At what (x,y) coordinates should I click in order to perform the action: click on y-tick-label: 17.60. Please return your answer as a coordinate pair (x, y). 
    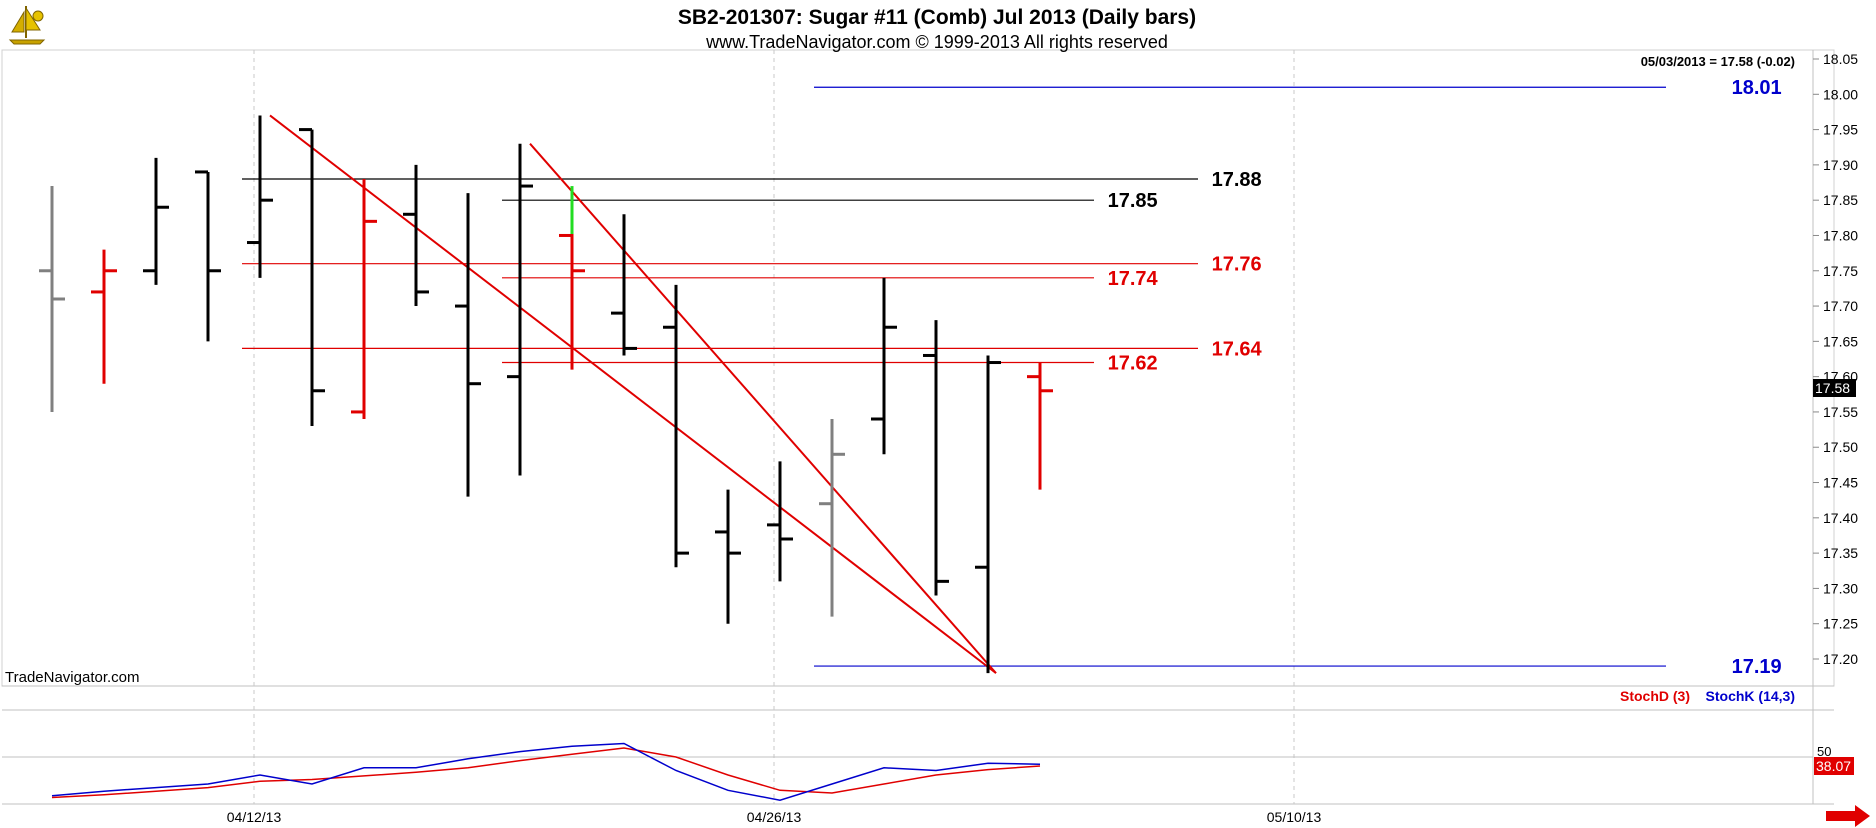
    Looking at the image, I should click on (1840, 377).